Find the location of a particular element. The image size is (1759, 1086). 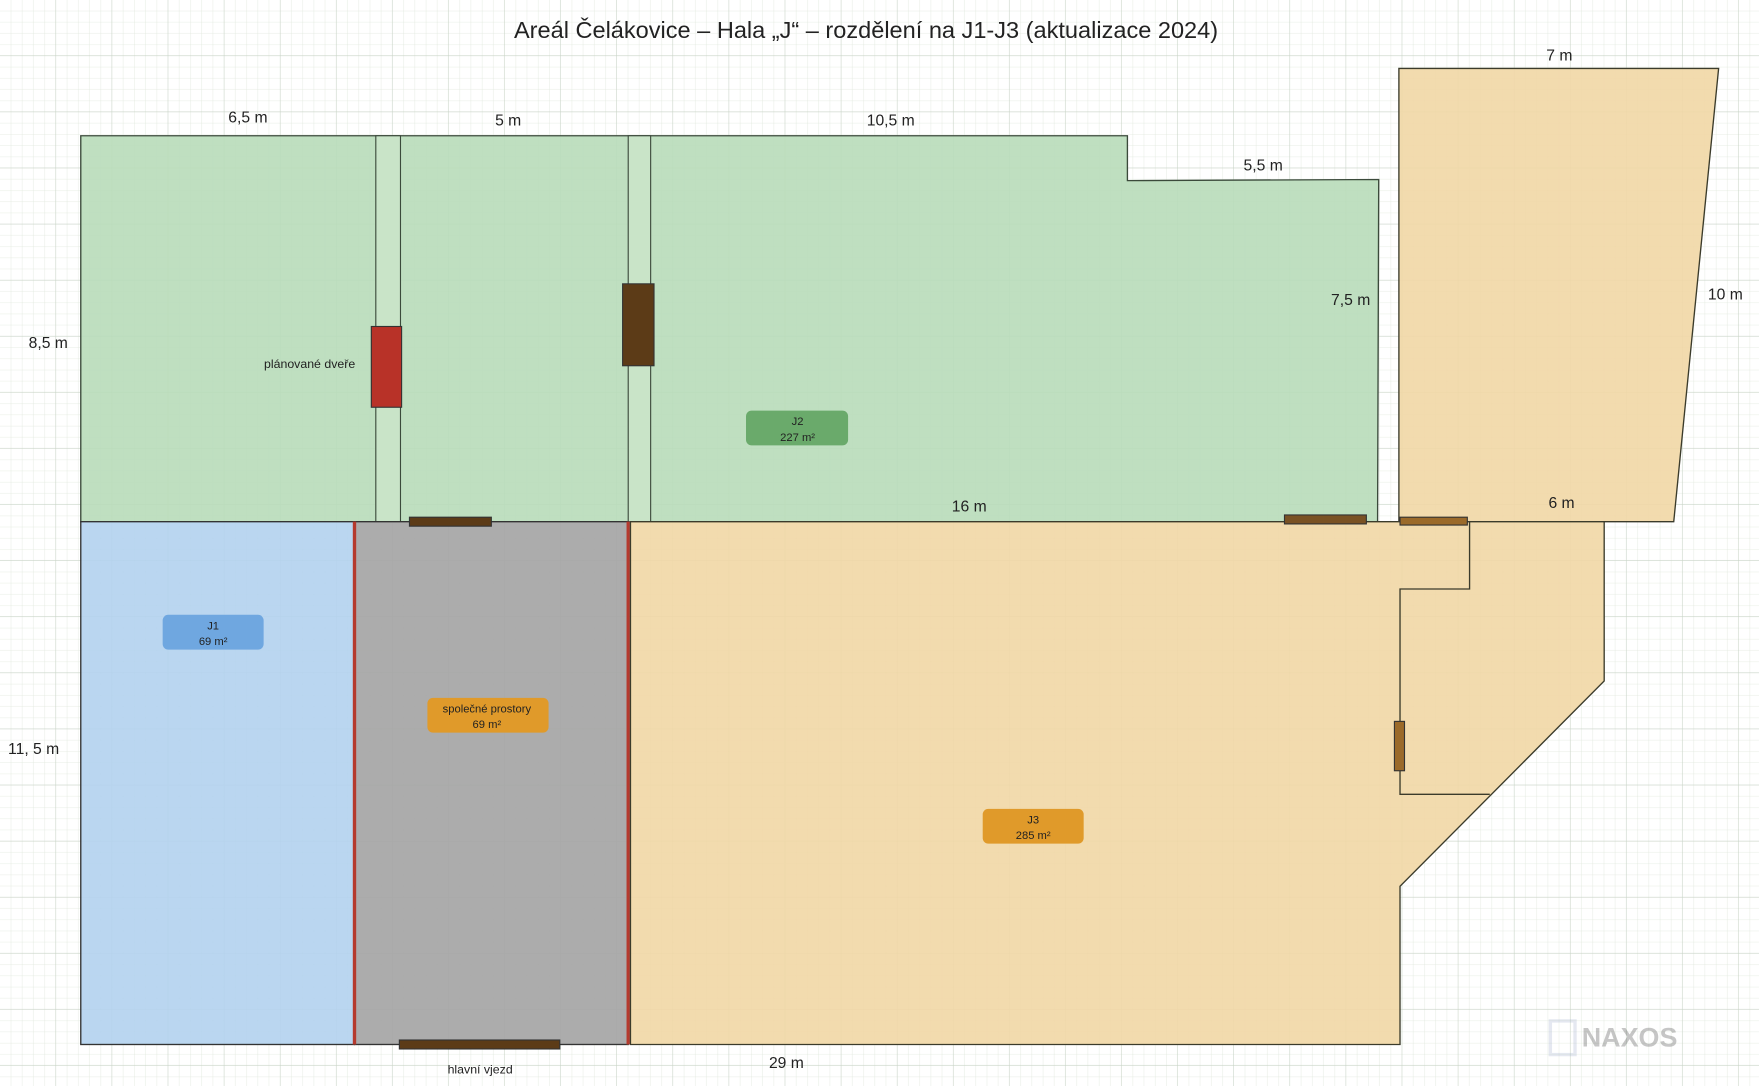

dim-left-upper: 8,5 m is located at coordinates (48, 343).